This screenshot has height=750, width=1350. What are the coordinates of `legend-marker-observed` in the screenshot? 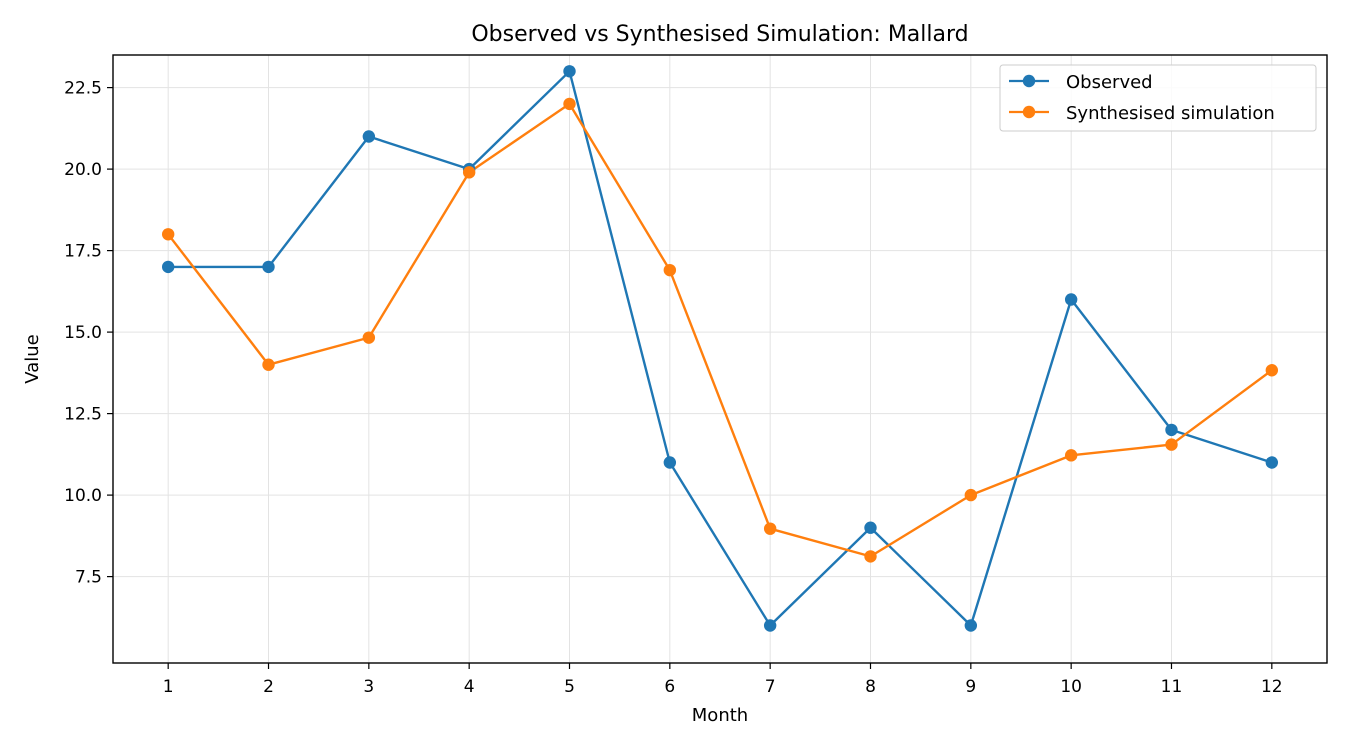 It's located at (1029, 81).